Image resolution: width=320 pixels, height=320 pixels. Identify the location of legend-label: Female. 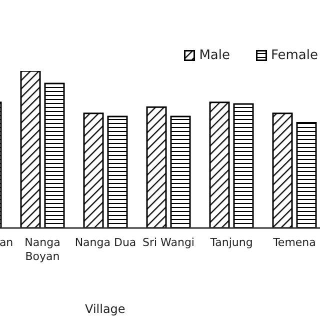
(294, 55).